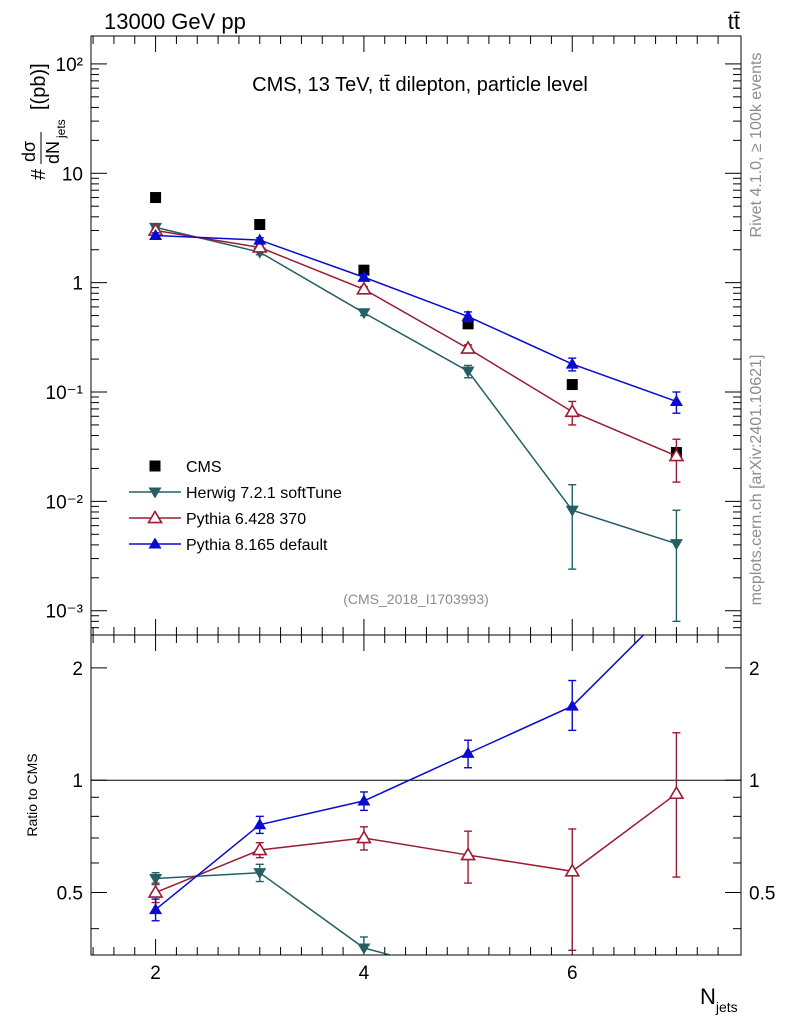  What do you see at coordinates (43, 121) in the screenshot?
I see `y-axis-label: # dσ dN jets [(pb)]` at bounding box center [43, 121].